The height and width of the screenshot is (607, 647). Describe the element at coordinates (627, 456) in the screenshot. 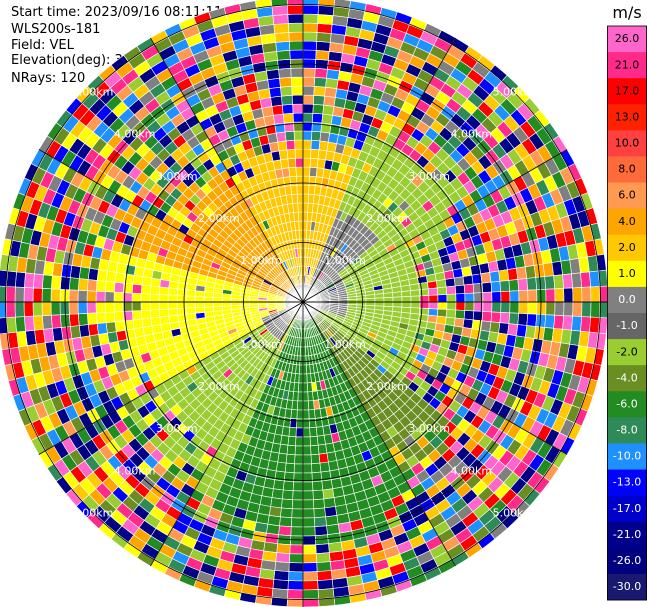

I see `colorbar-tick-label: -10.0` at that location.